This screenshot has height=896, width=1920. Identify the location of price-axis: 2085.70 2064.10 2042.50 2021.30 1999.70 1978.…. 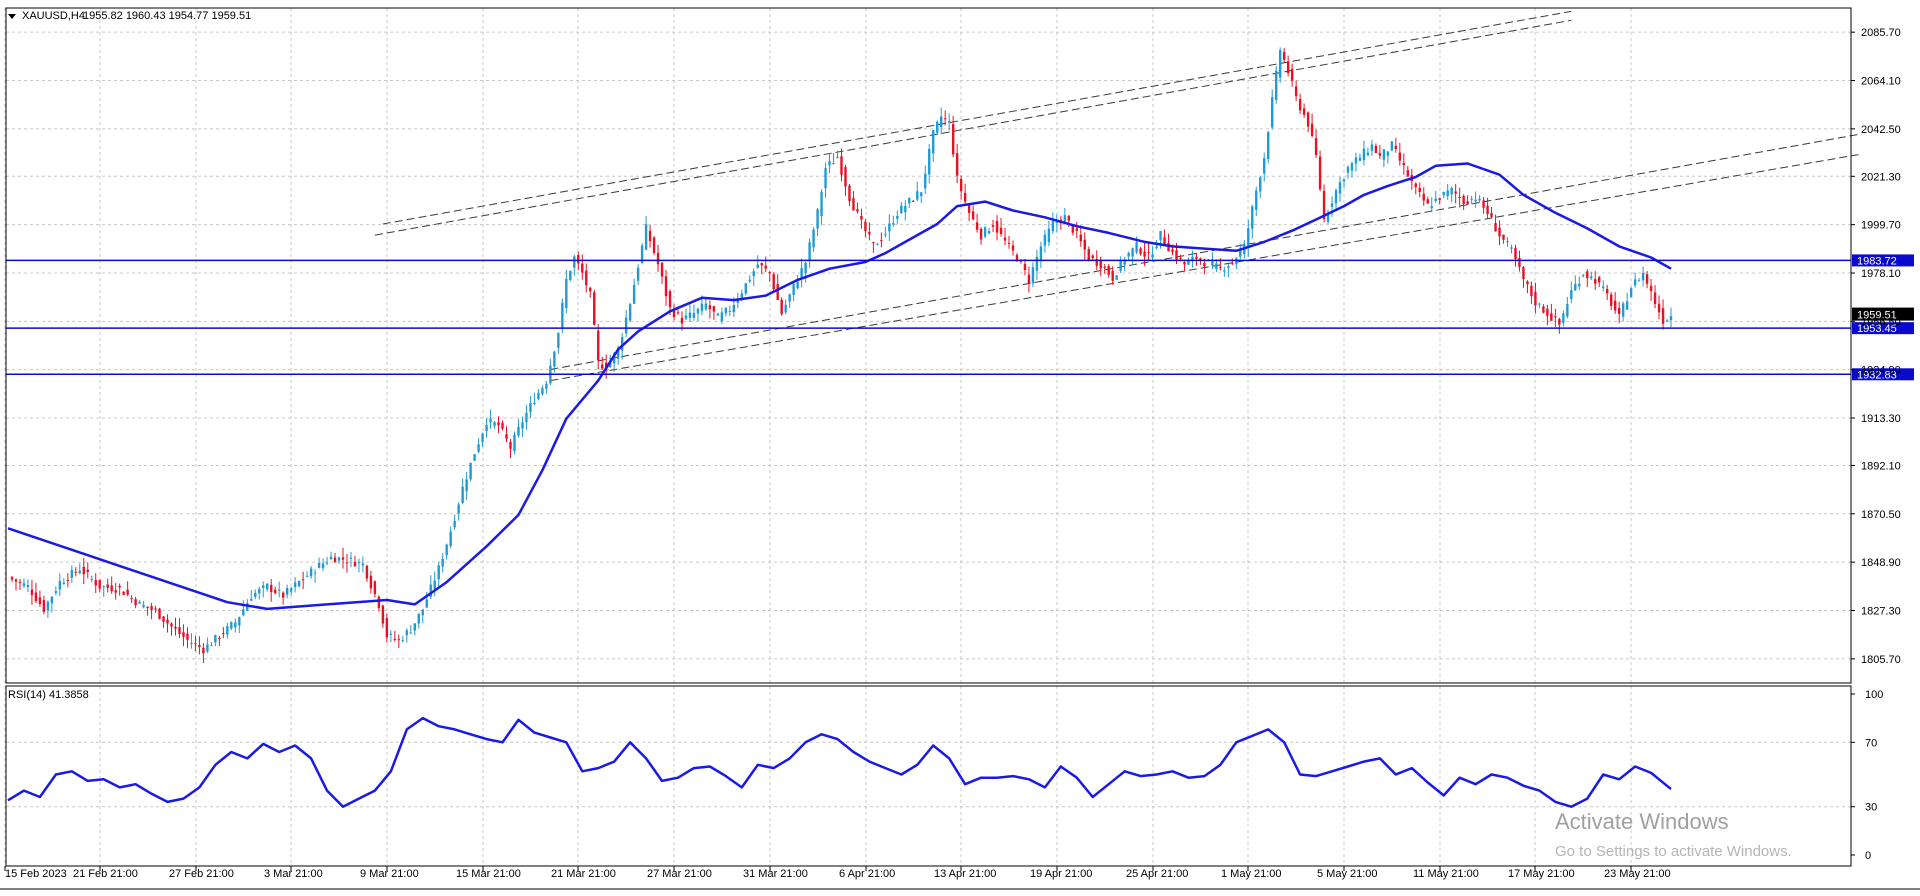
(1876, 346).